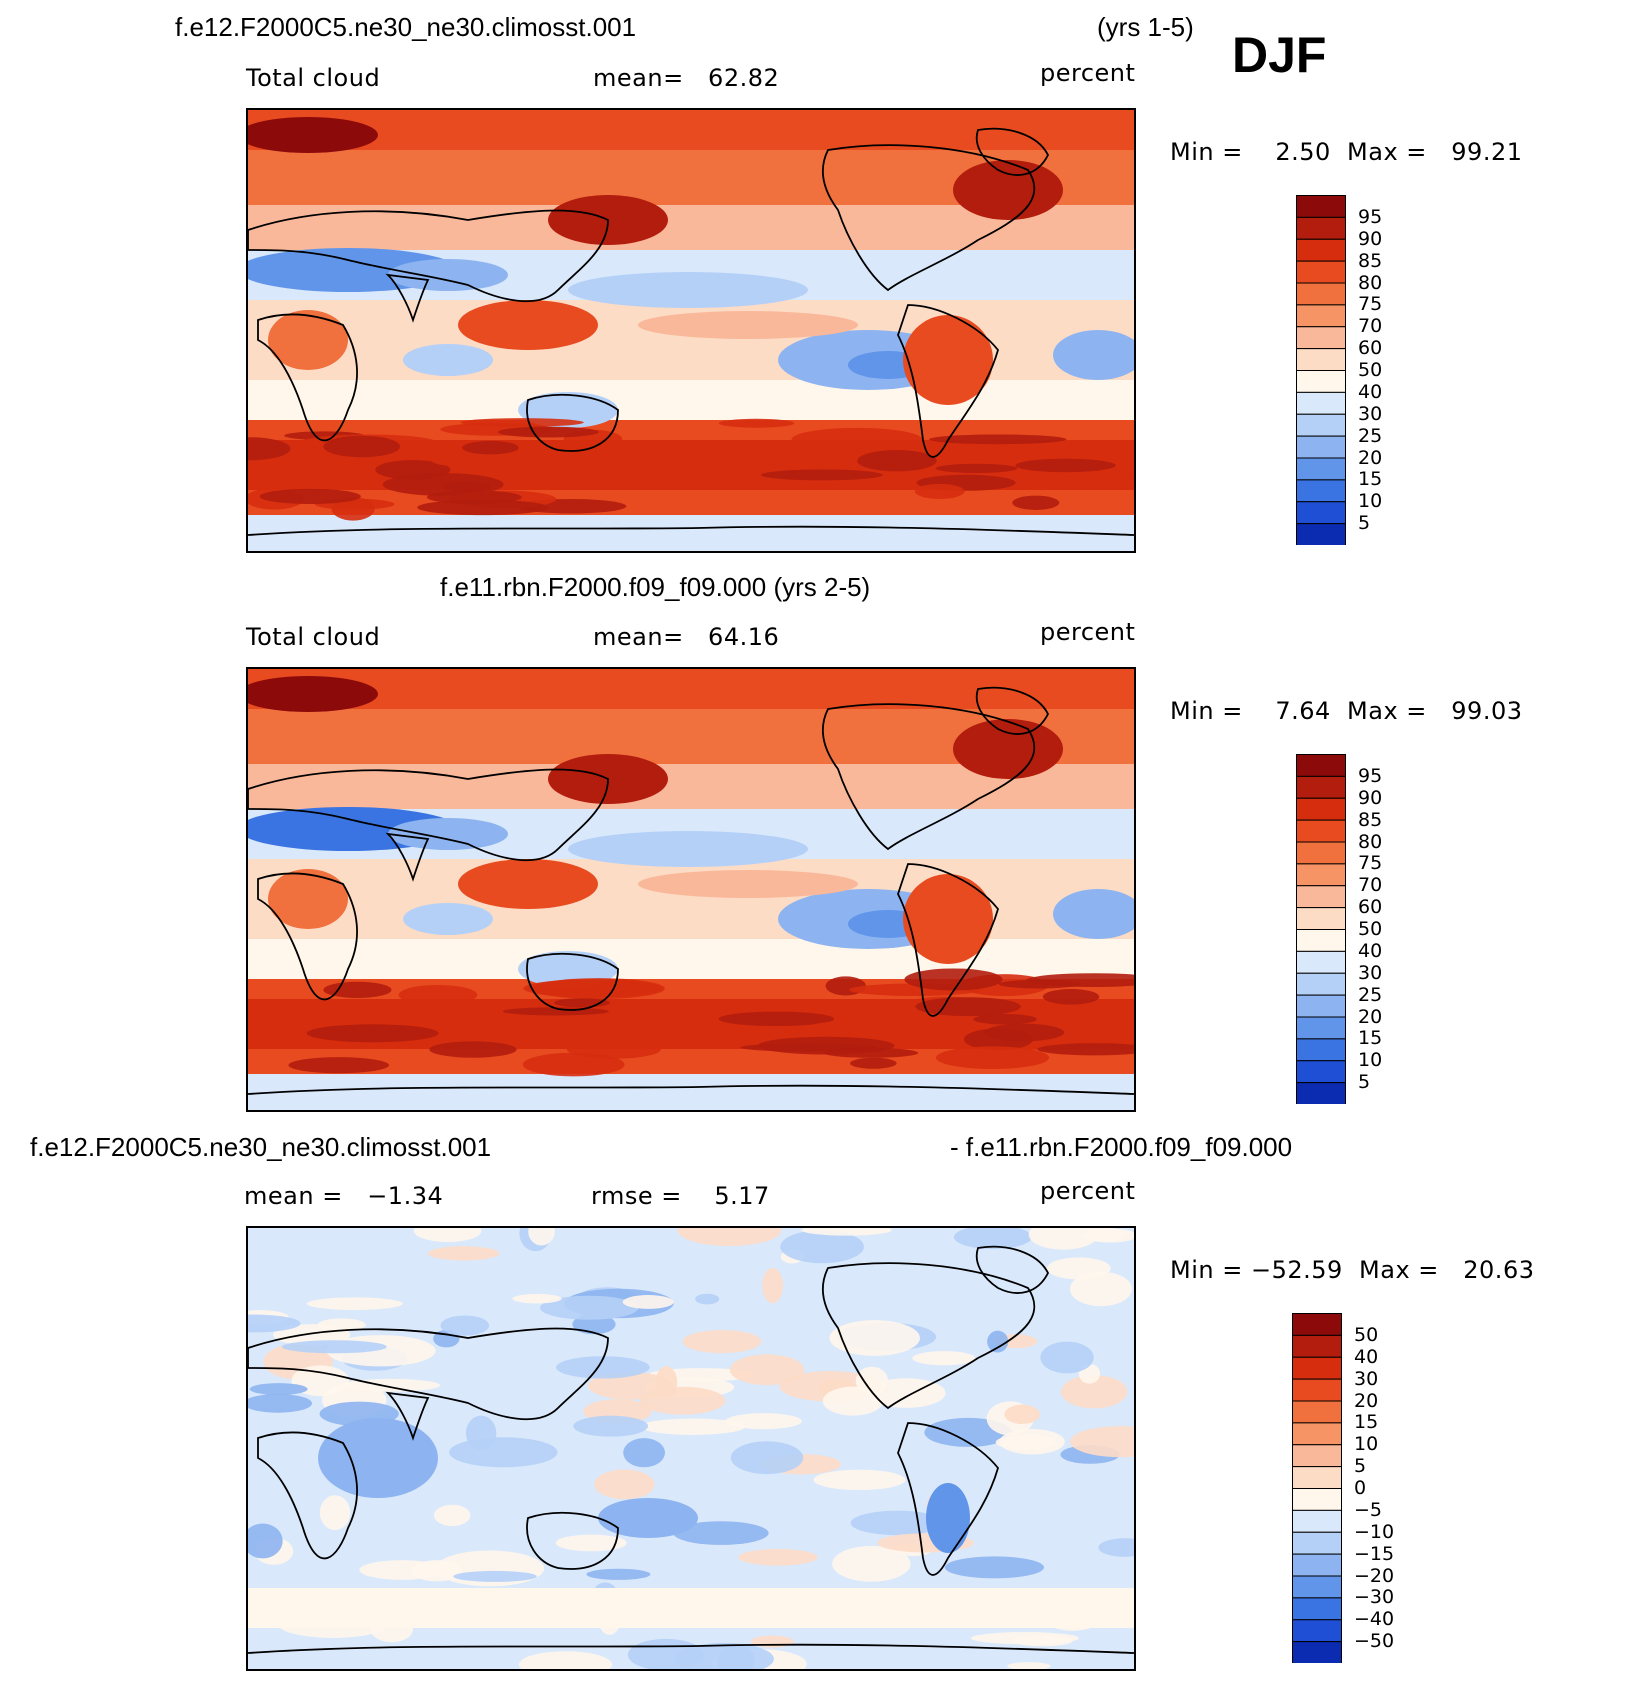  What do you see at coordinates (1370, 479) in the screenshot?
I see `colorbar-tick-label: 15` at bounding box center [1370, 479].